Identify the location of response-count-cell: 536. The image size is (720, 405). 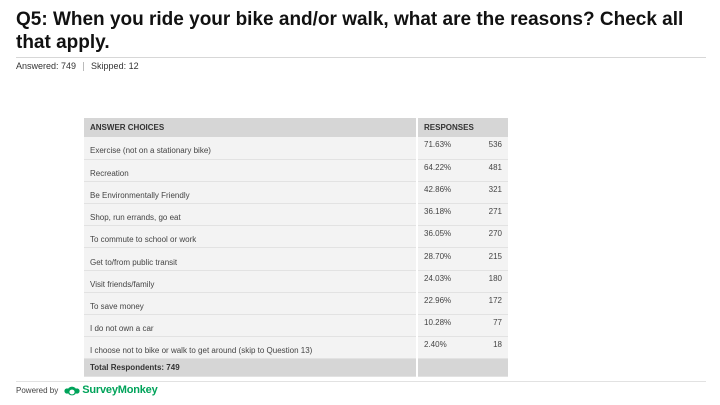
(490, 148).